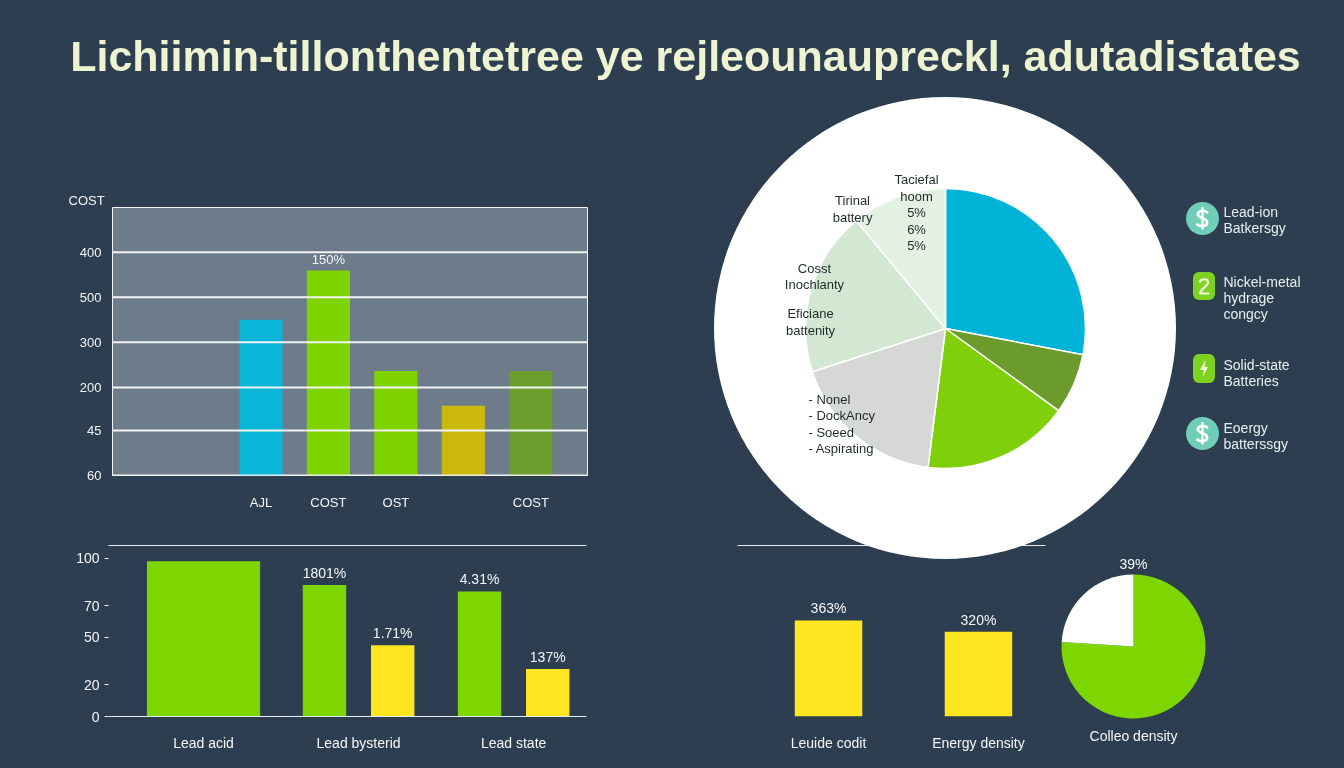  What do you see at coordinates (396, 502) in the screenshot?
I see `x-tick-label: OST` at bounding box center [396, 502].